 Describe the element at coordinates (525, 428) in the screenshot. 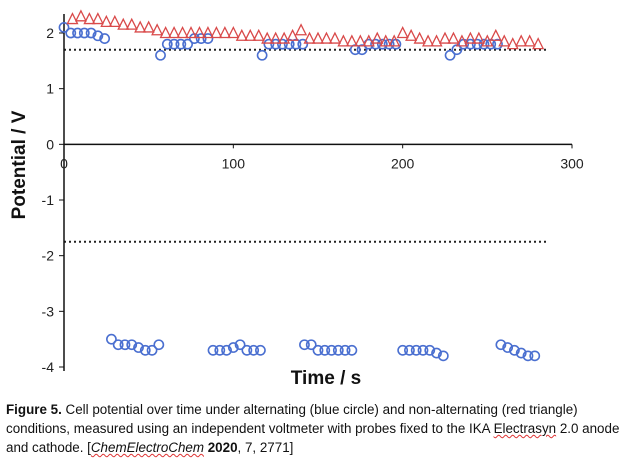

I see `caption-instrument-name: Electrasyn` at that location.